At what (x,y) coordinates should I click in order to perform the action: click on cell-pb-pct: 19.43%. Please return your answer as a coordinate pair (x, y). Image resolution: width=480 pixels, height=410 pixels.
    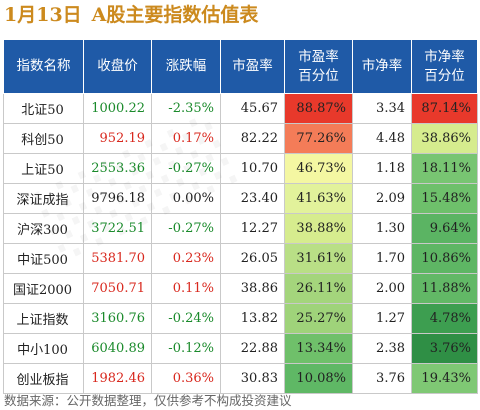
    Looking at the image, I should click on (444, 378).